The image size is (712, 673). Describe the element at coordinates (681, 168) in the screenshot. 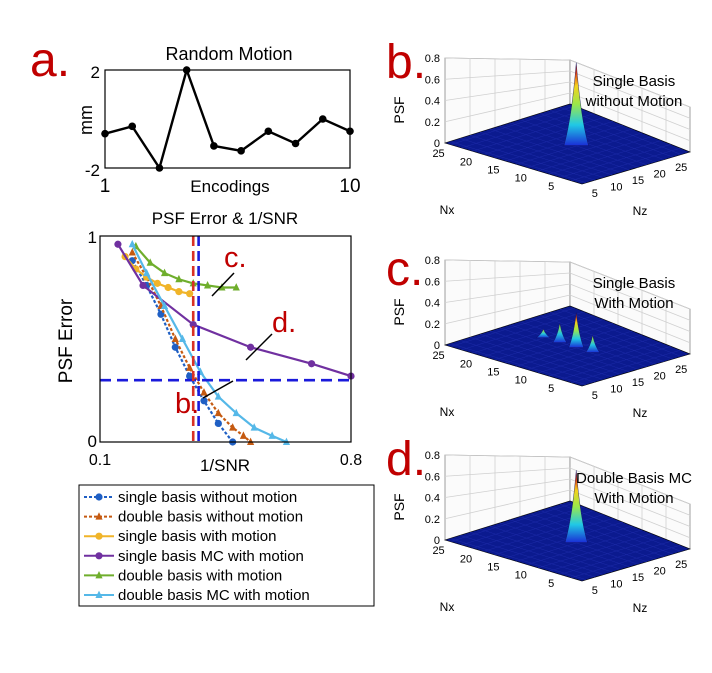

I see `surface-nz-tick: 25` at that location.